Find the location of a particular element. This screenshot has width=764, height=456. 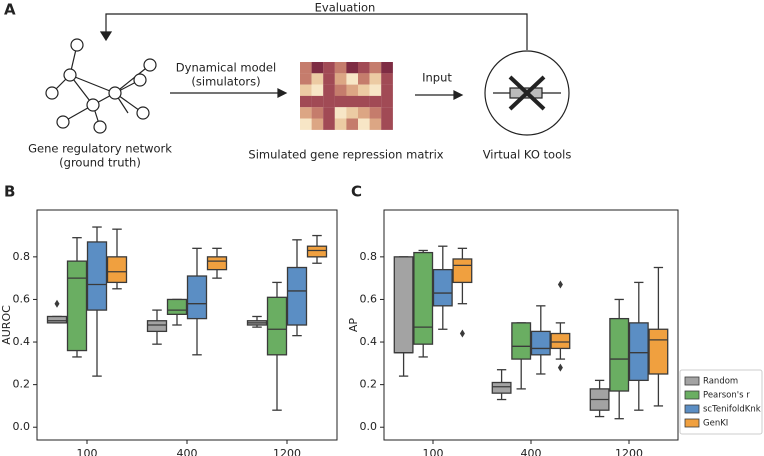

model-label: Dynamical model is located at coordinates (226, 68).